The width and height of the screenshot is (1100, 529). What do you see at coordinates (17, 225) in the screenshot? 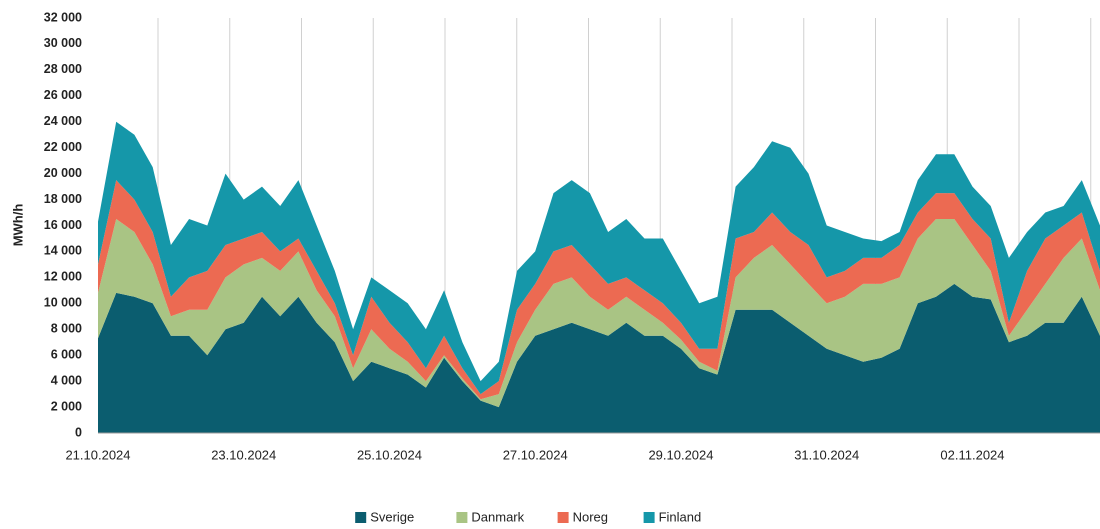
I see `y-axis-label: MWh/h` at bounding box center [17, 225].